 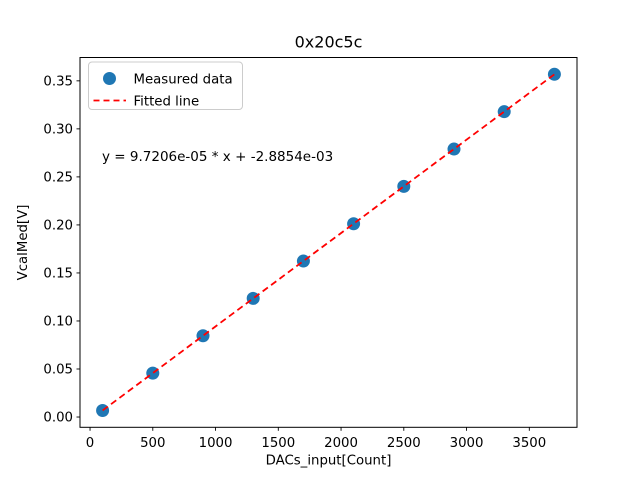 What do you see at coordinates (167, 102) in the screenshot?
I see `legend-label-fitted-line: Fitted line` at bounding box center [167, 102].